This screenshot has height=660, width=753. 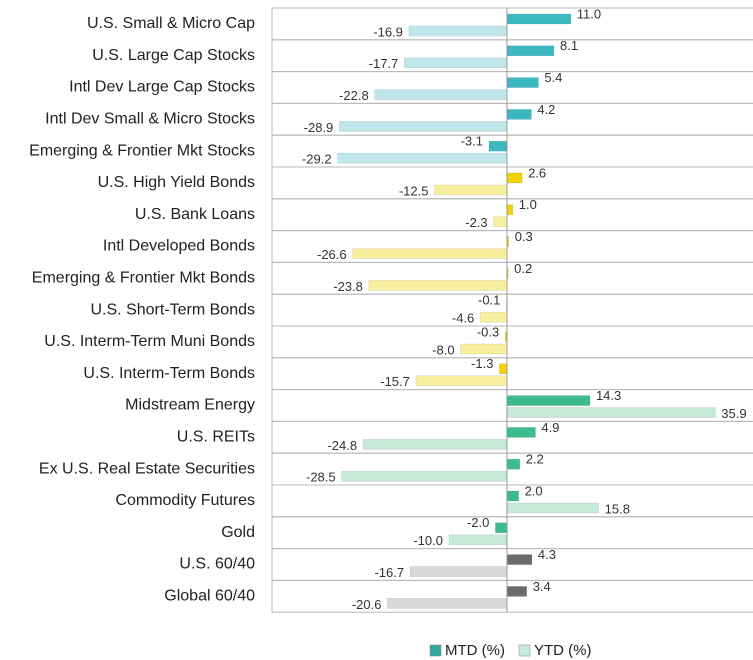 What do you see at coordinates (176, 182) in the screenshot?
I see `category-label: U.S. High Yield Bonds` at bounding box center [176, 182].